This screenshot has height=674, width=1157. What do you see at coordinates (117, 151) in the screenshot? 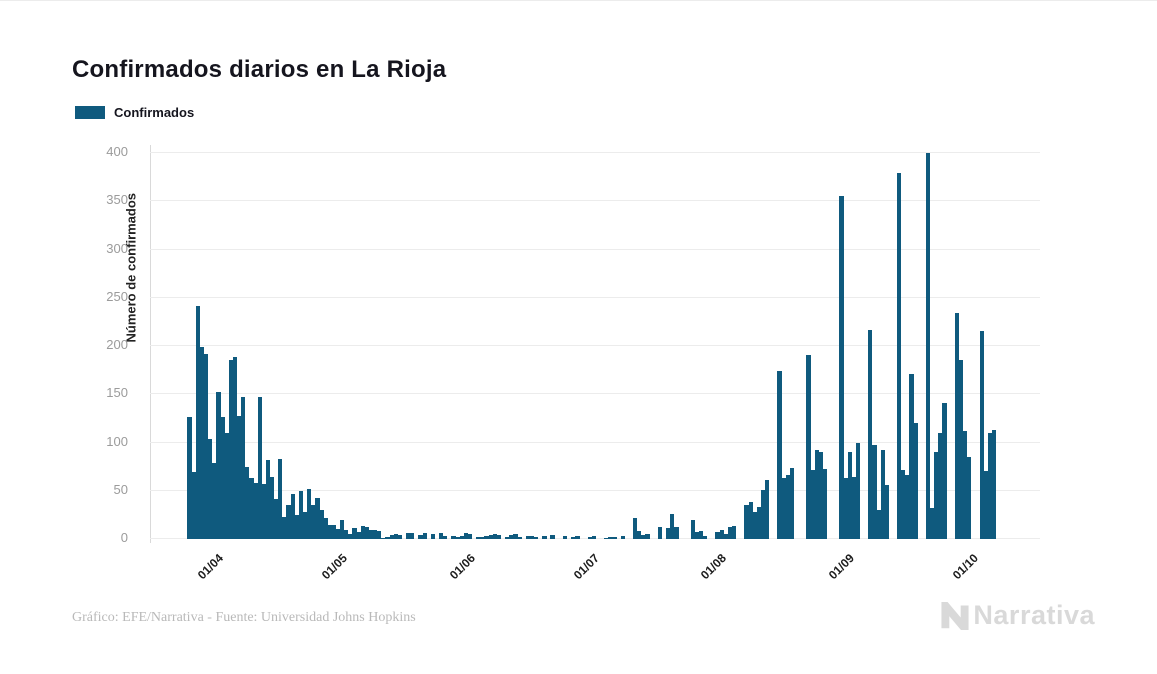
I see `y-tick-label-400: 400` at bounding box center [117, 151].